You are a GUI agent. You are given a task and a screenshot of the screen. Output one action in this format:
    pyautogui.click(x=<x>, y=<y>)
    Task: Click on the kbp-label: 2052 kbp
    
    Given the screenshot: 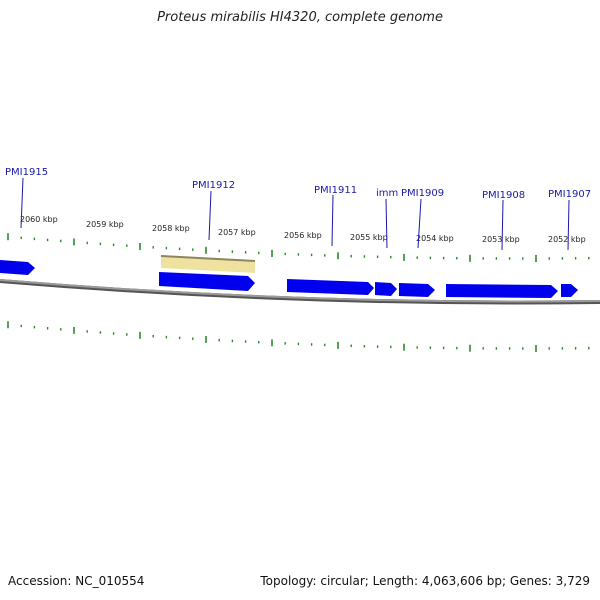 What is the action you would take?
    pyautogui.click(x=567, y=239)
    